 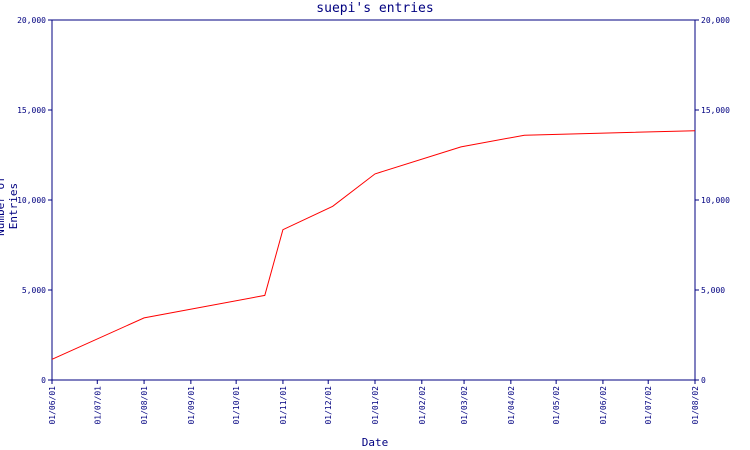 What do you see at coordinates (511, 405) in the screenshot?
I see `x-tick-label: 01/04/02` at bounding box center [511, 405].